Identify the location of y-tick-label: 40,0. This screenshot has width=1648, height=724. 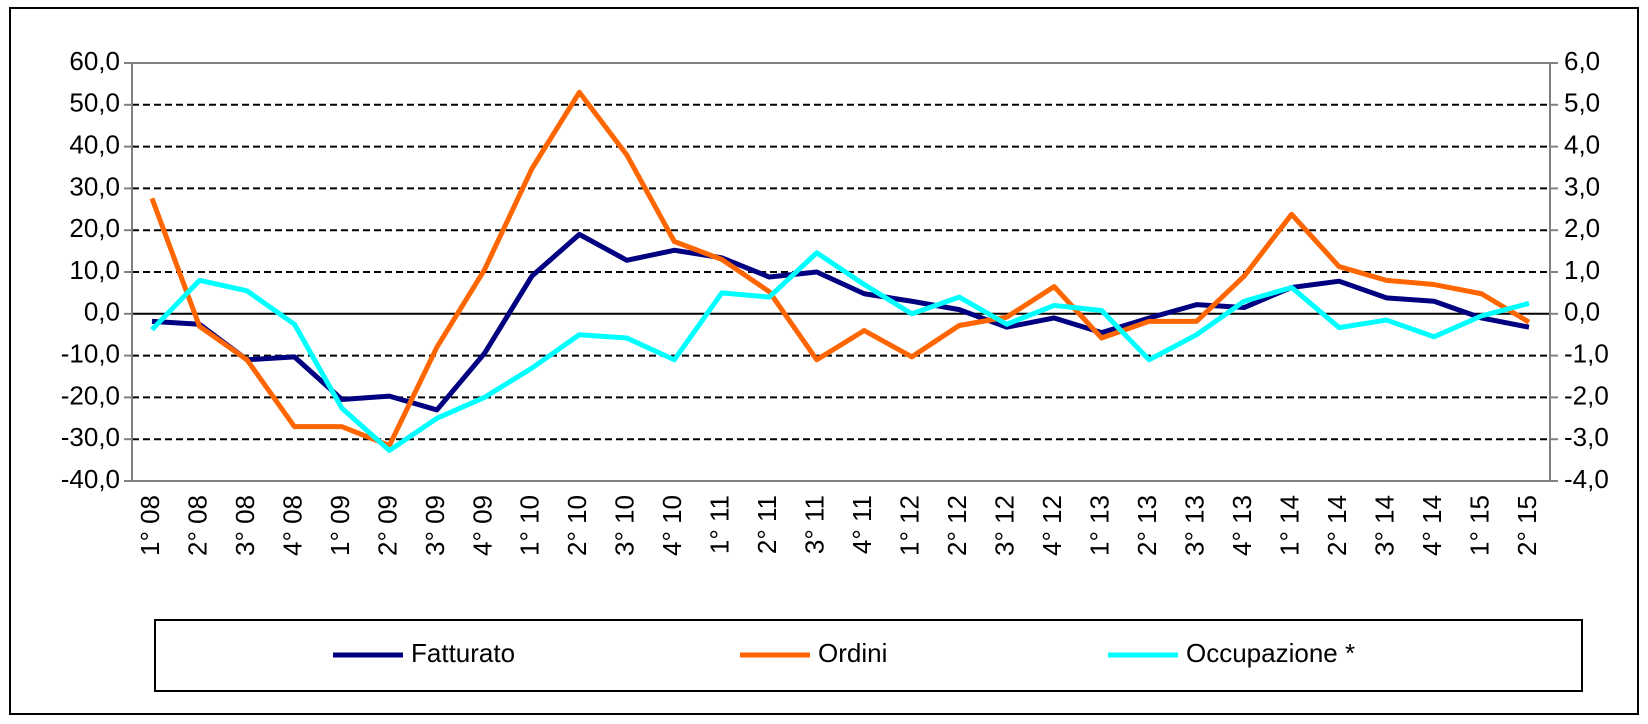
(94, 144).